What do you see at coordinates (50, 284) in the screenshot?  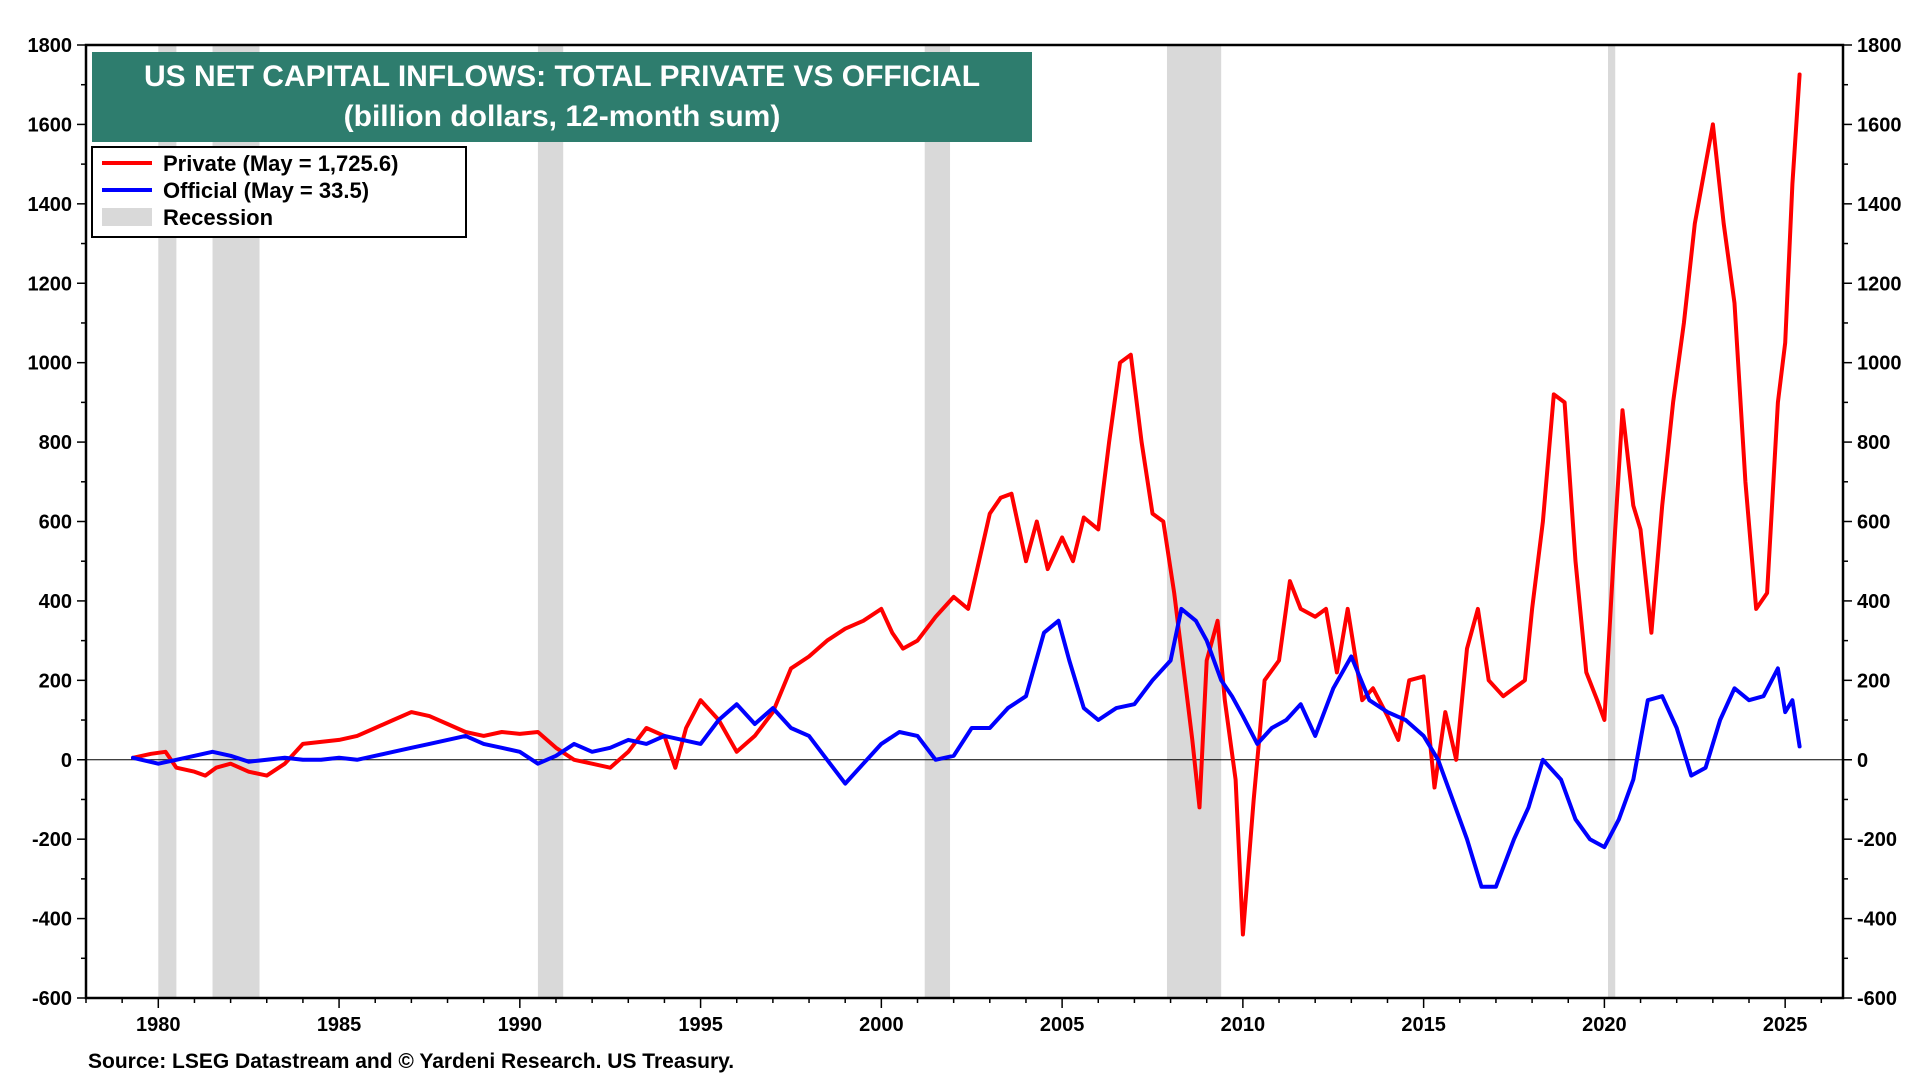 I see `y-tick-label-left: 1200` at bounding box center [50, 284].